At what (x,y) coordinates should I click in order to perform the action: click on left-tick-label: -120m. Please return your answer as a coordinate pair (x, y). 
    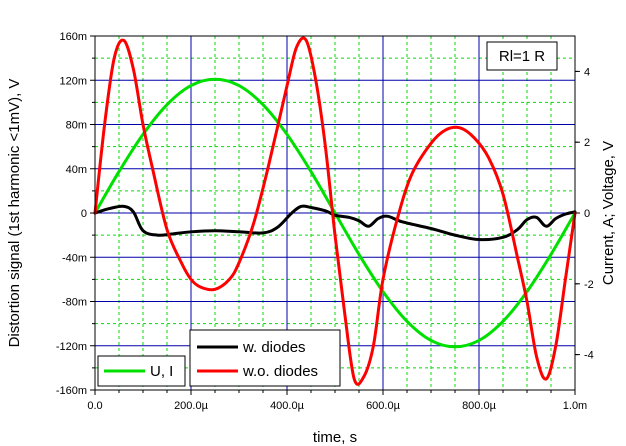
    Looking at the image, I should click on (71, 347).